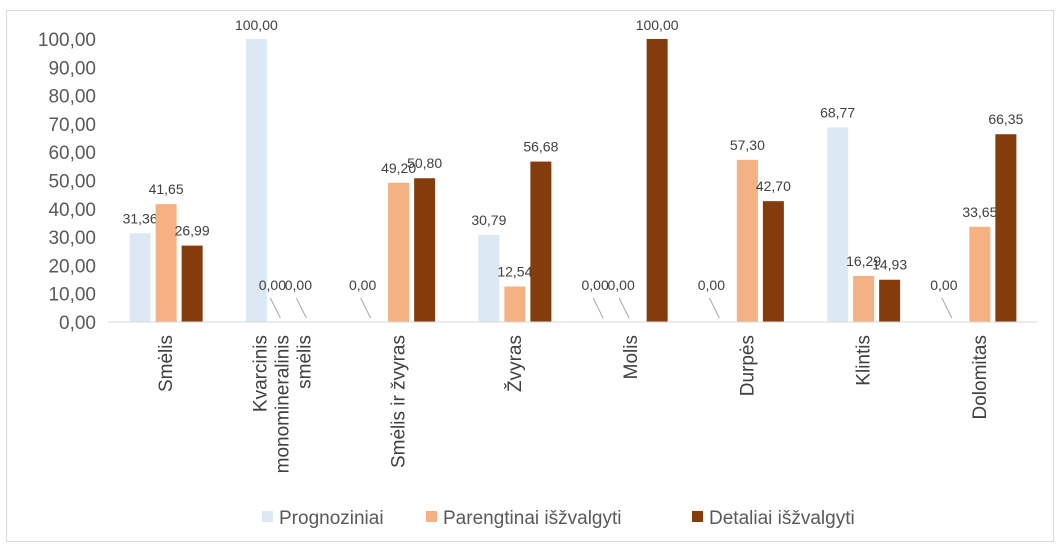  I want to click on y-tick-label: 70,00, so click(72, 125).